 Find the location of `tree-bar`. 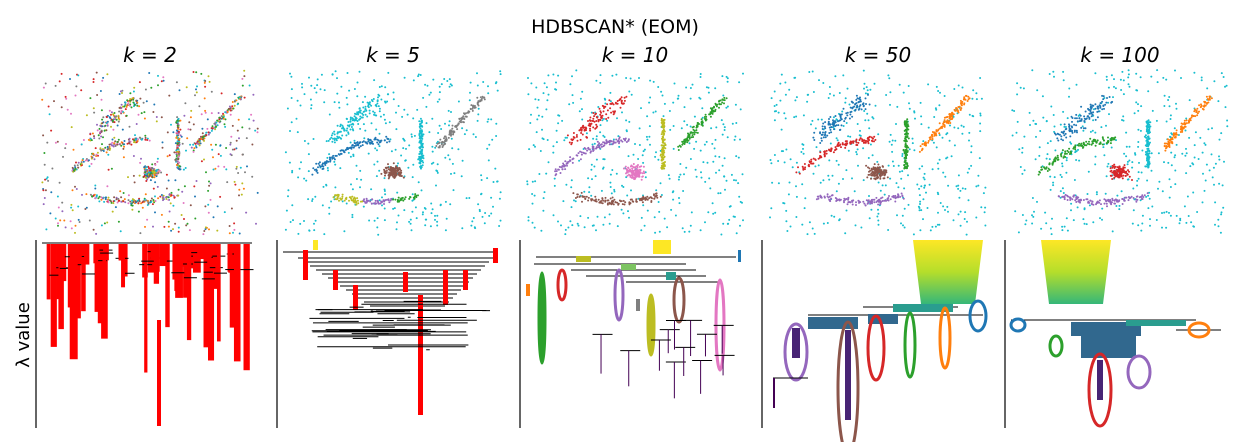

tree-bar is located at coordinates (49, 271).